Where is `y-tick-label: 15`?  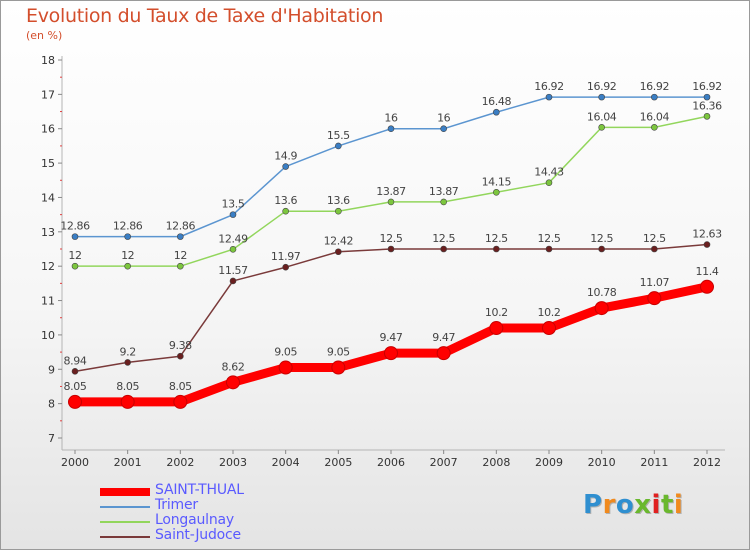
y-tick-label: 15 is located at coordinates (48, 163).